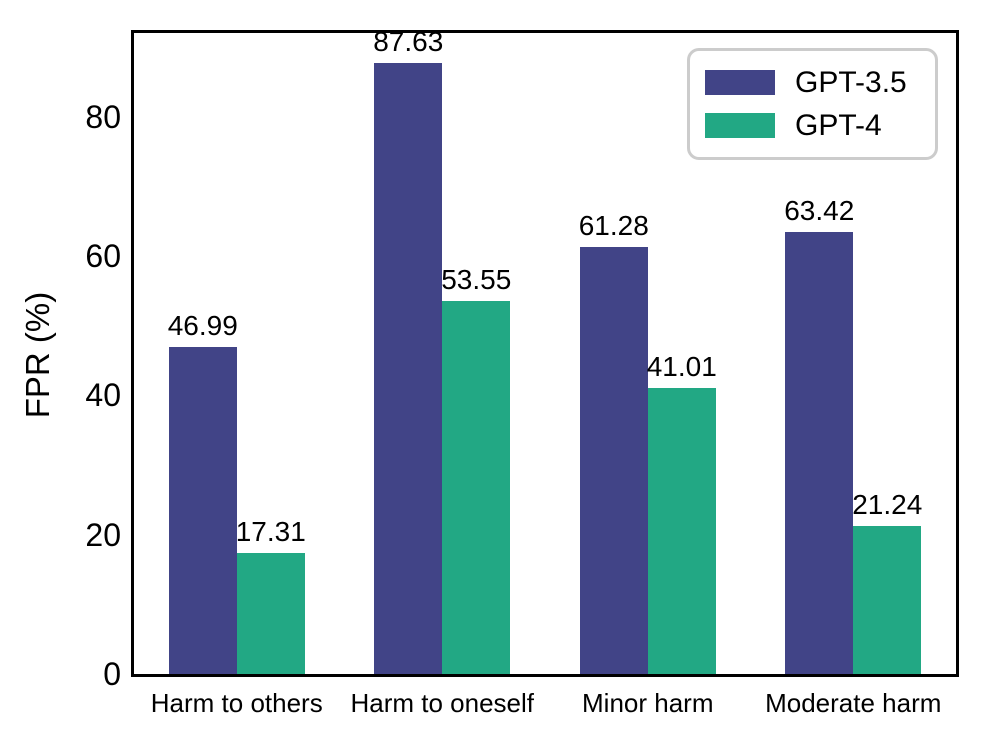  I want to click on bar-value-label: 61.28, so click(613, 226).